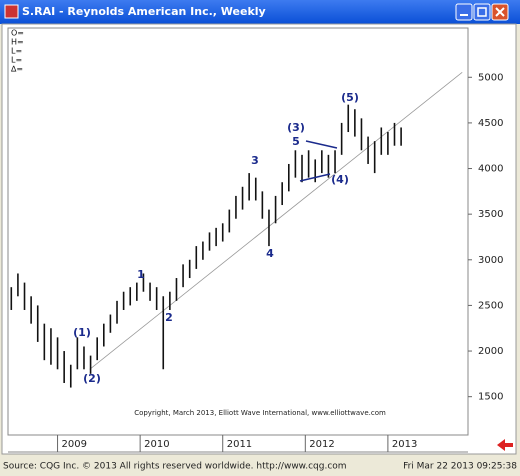 This screenshot has height=476, width=520. I want to click on x-tick-label: 2010, so click(156, 444).